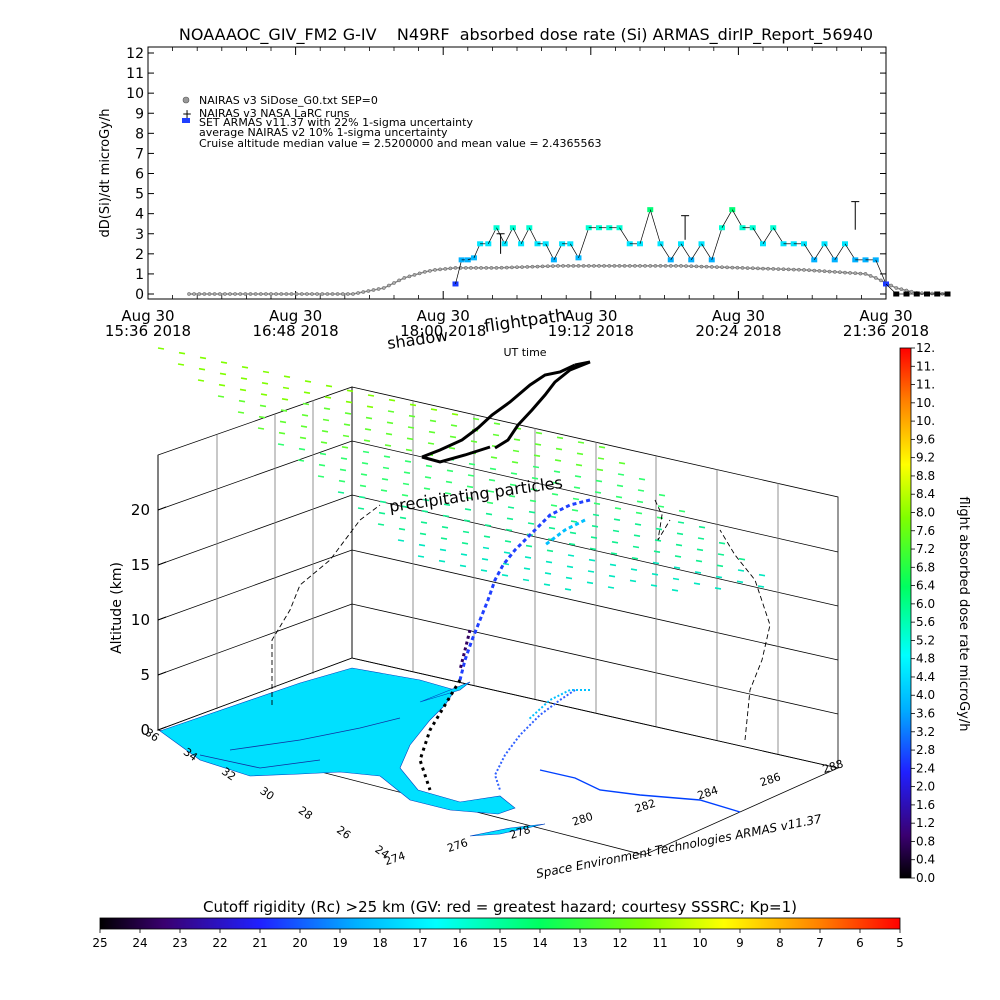 Image resolution: width=1000 pixels, height=1000 pixels. I want to click on lon-tick-label: 276, so click(457, 845).